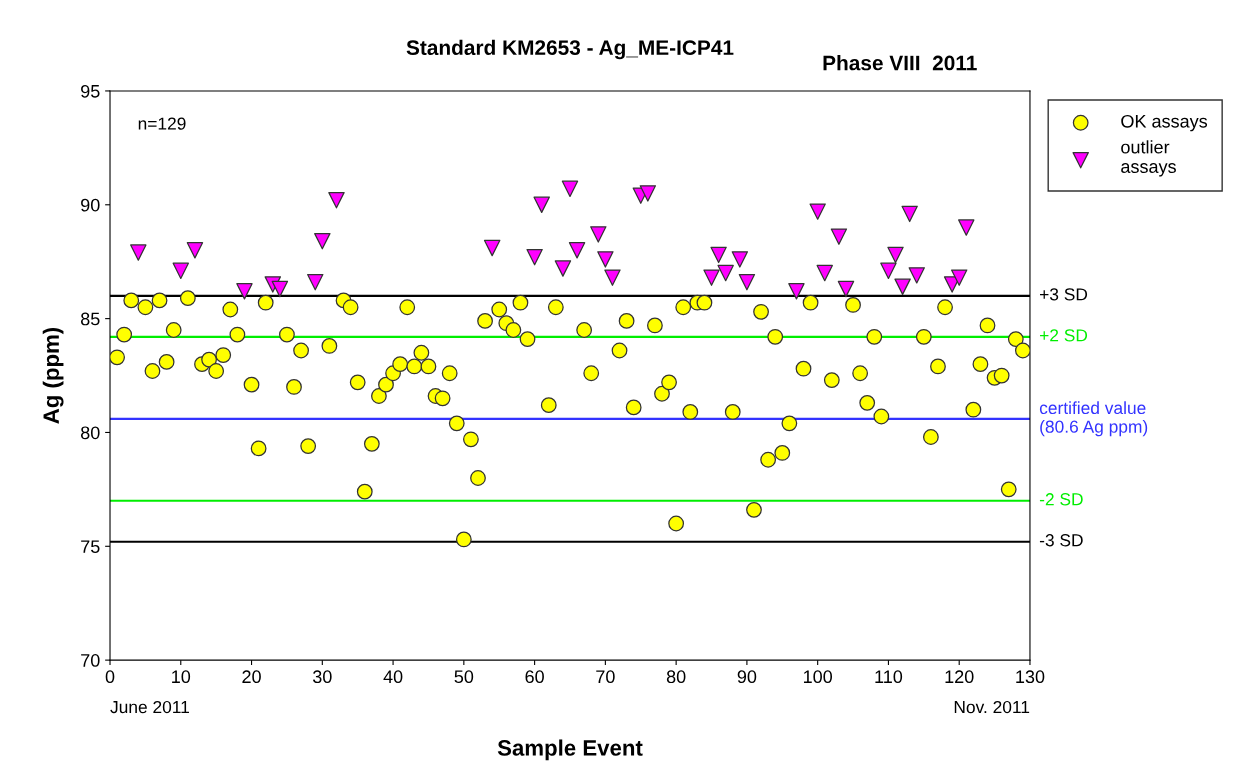 The height and width of the screenshot is (784, 1253). Describe the element at coordinates (818, 677) in the screenshot. I see `x-tick-label: 100` at that location.